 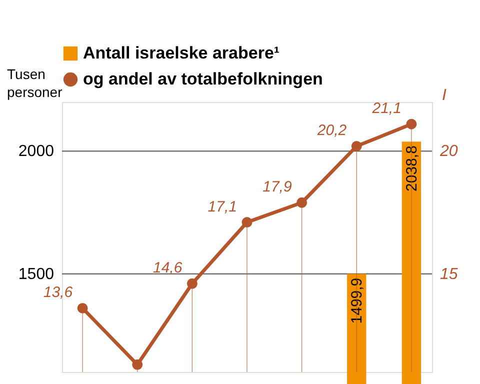 What do you see at coordinates (332, 131) in the screenshot?
I see `data-label: 20,2` at bounding box center [332, 131].